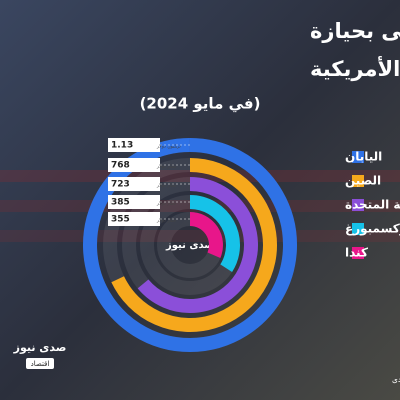 The height and width of the screenshot is (400, 400). What do you see at coordinates (120, 166) in the screenshot?
I see `value-label: 768` at bounding box center [120, 166].